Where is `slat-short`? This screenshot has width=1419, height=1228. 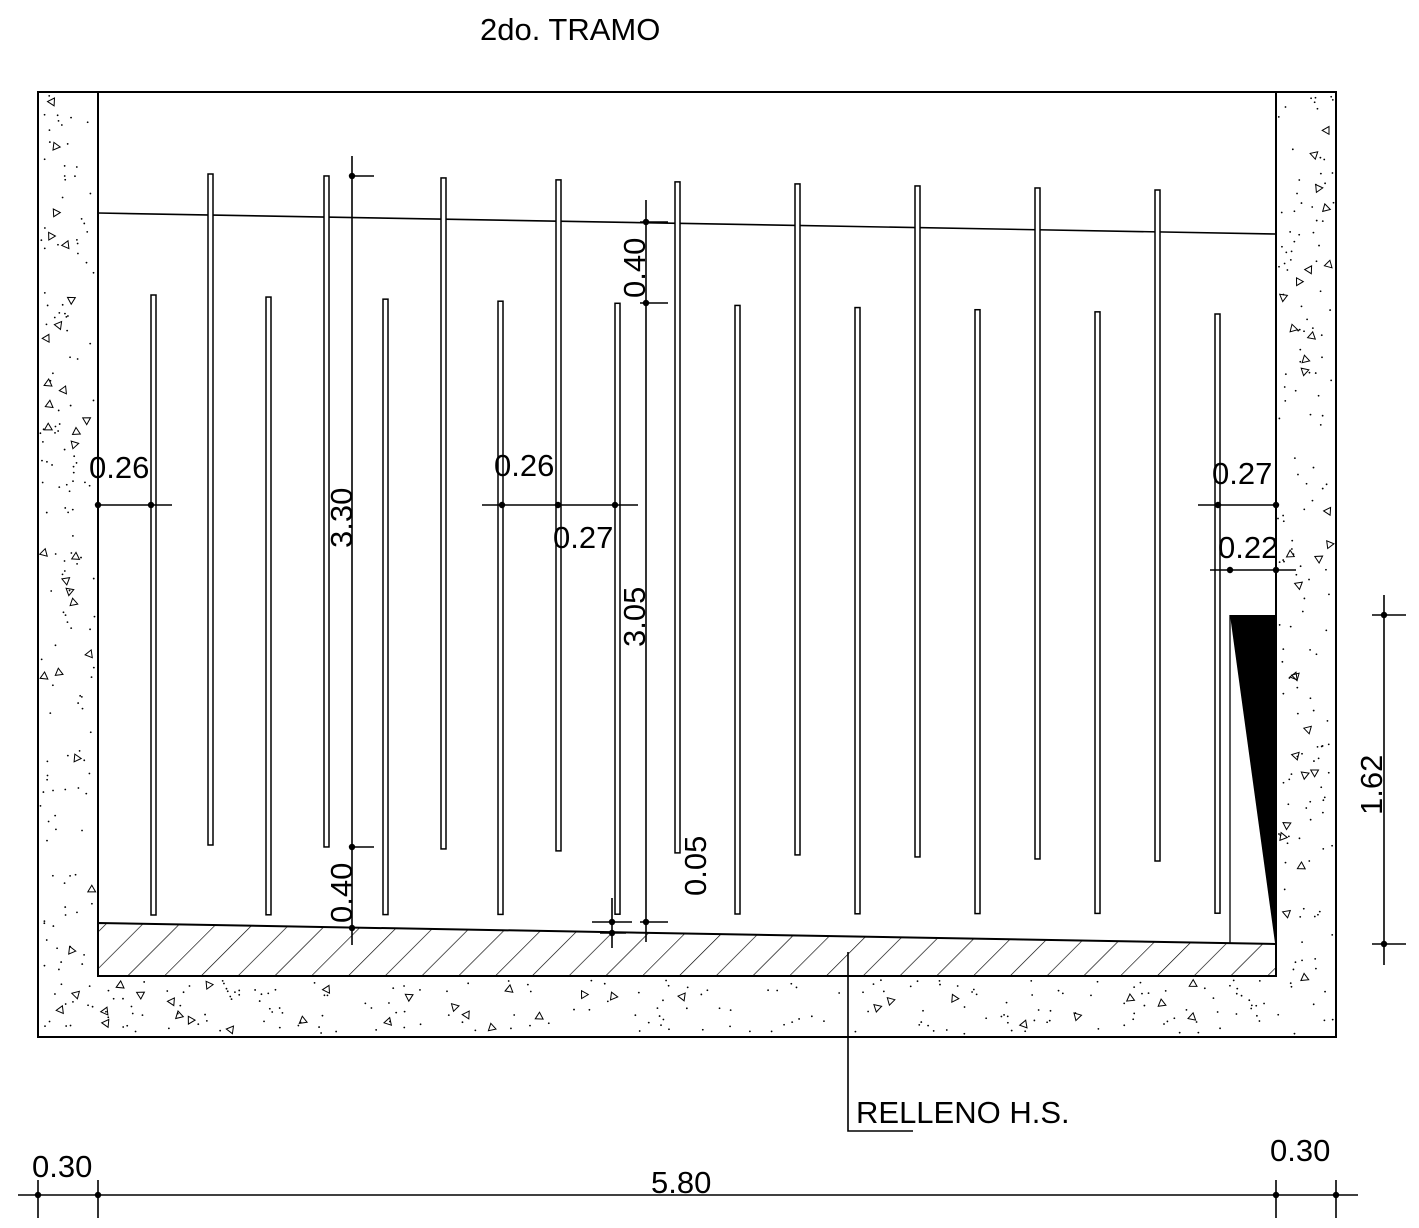
slat-short is located at coordinates (385, 607).